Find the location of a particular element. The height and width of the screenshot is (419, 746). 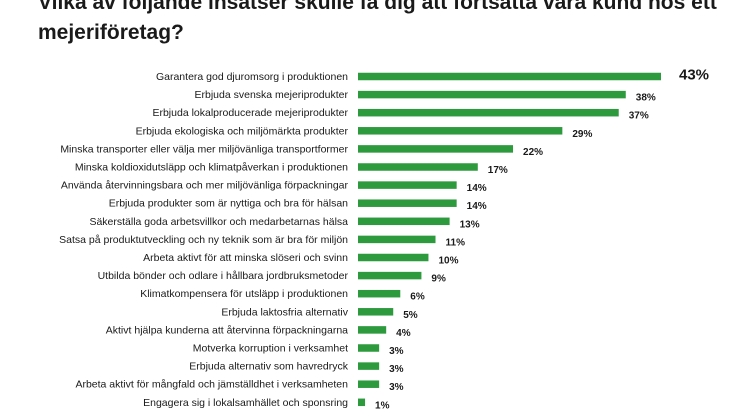

data-label: 6% is located at coordinates (417, 297).